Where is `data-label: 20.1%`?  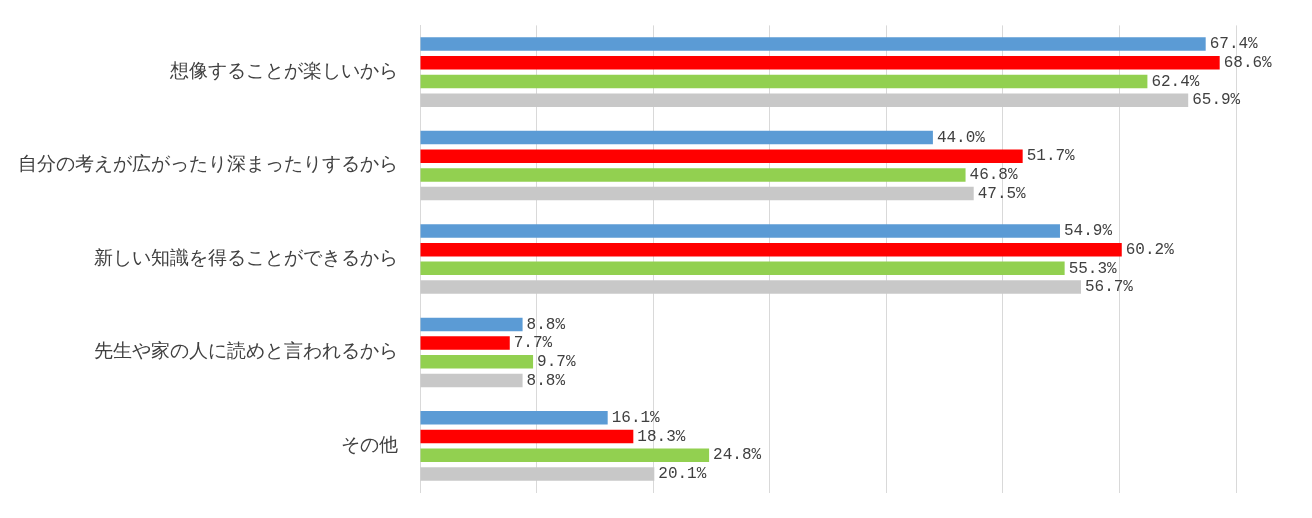
data-label: 20.1% is located at coordinates (682, 474).